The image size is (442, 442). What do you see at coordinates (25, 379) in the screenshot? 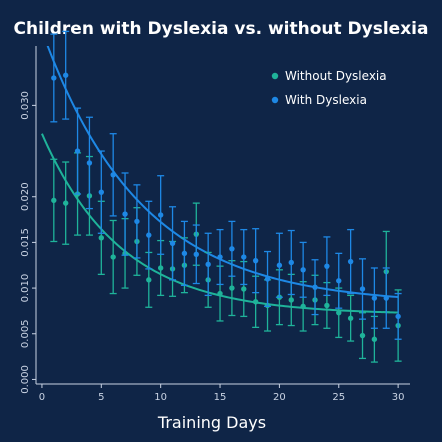
I see `y-tick-label: 0.000` at bounding box center [25, 379].